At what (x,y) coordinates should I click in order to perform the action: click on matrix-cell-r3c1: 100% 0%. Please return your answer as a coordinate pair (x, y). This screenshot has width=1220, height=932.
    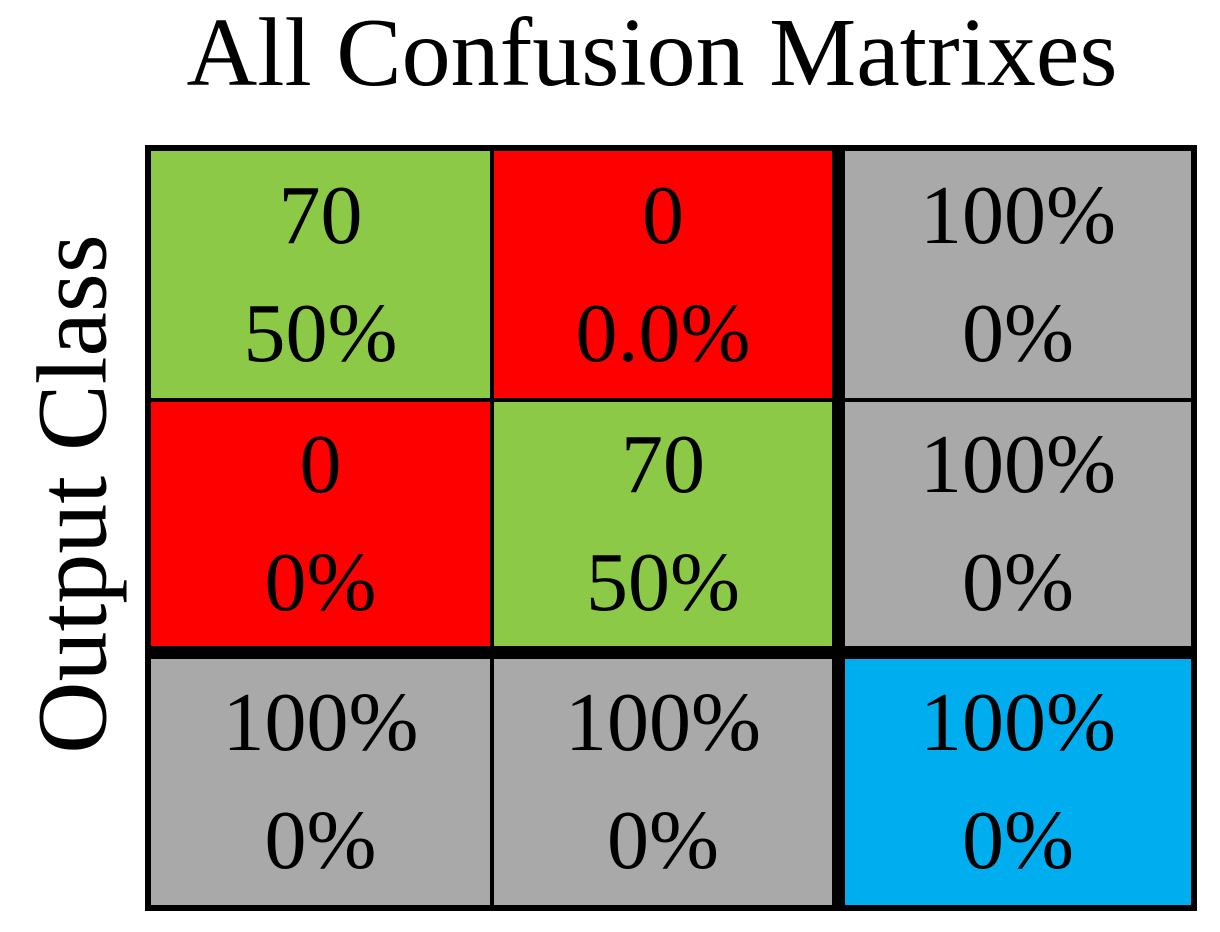
    Looking at the image, I should click on (320, 782).